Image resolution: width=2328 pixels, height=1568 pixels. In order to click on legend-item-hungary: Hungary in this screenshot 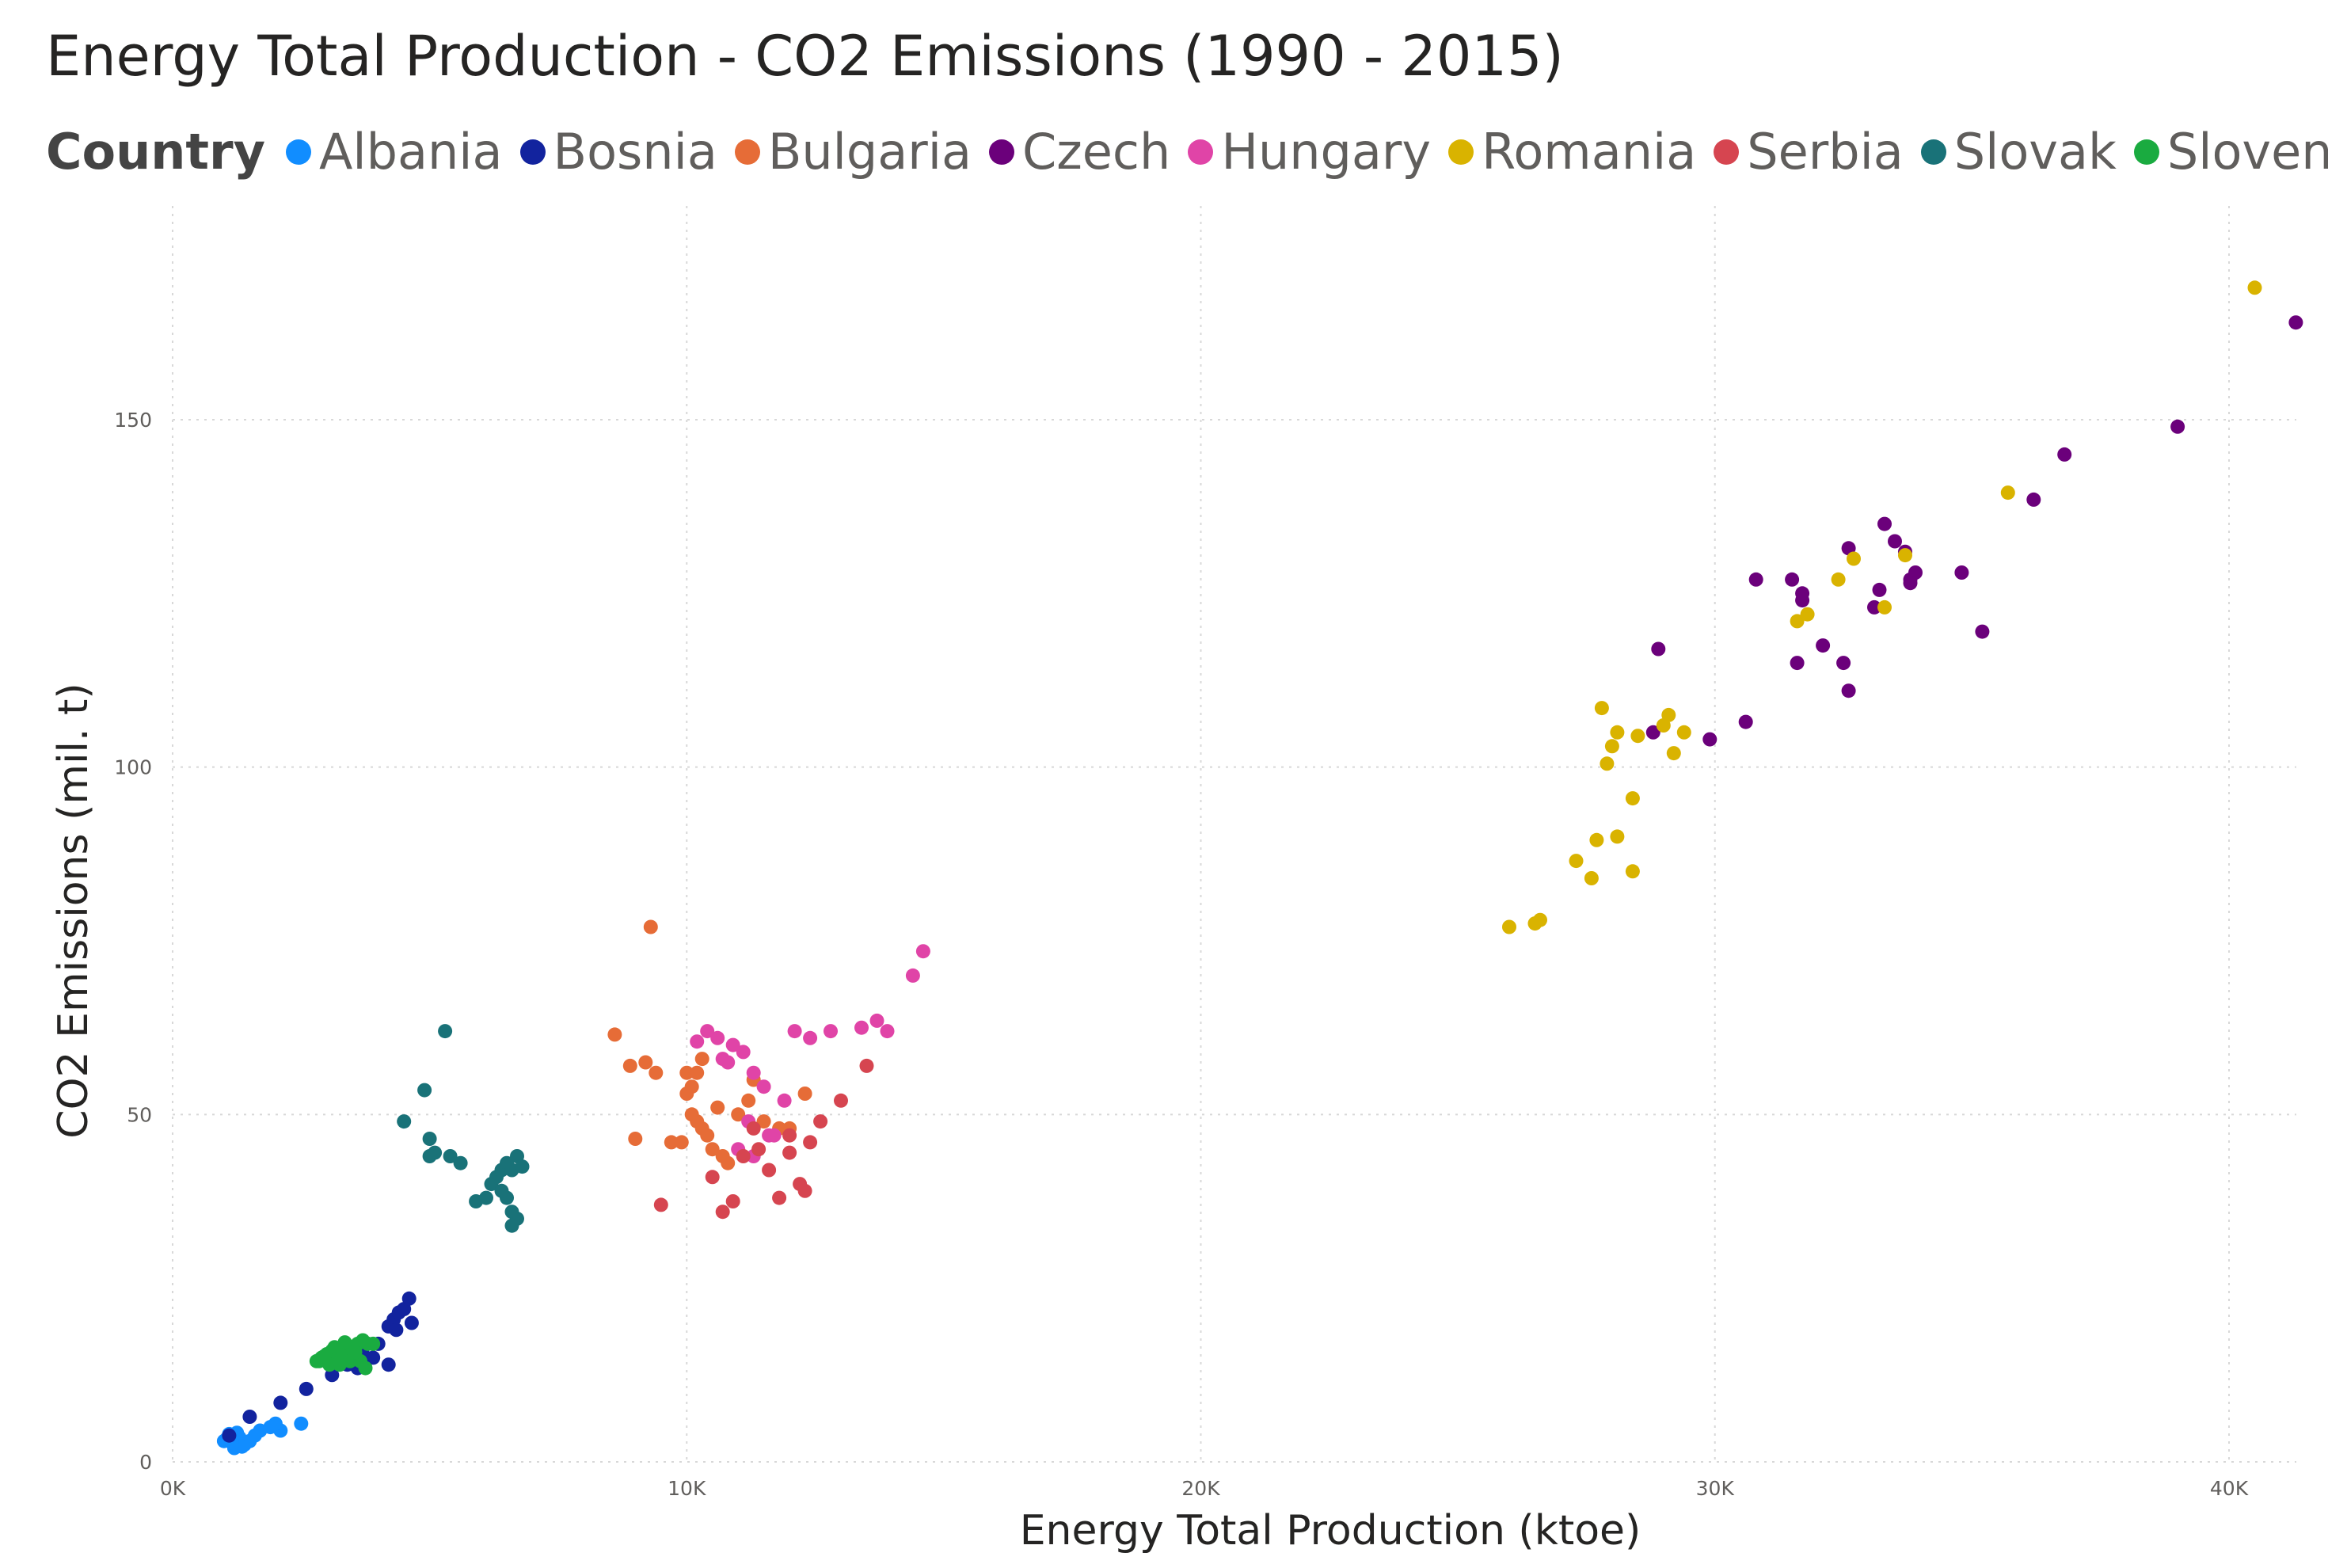, I will do `click(1309, 152)`.